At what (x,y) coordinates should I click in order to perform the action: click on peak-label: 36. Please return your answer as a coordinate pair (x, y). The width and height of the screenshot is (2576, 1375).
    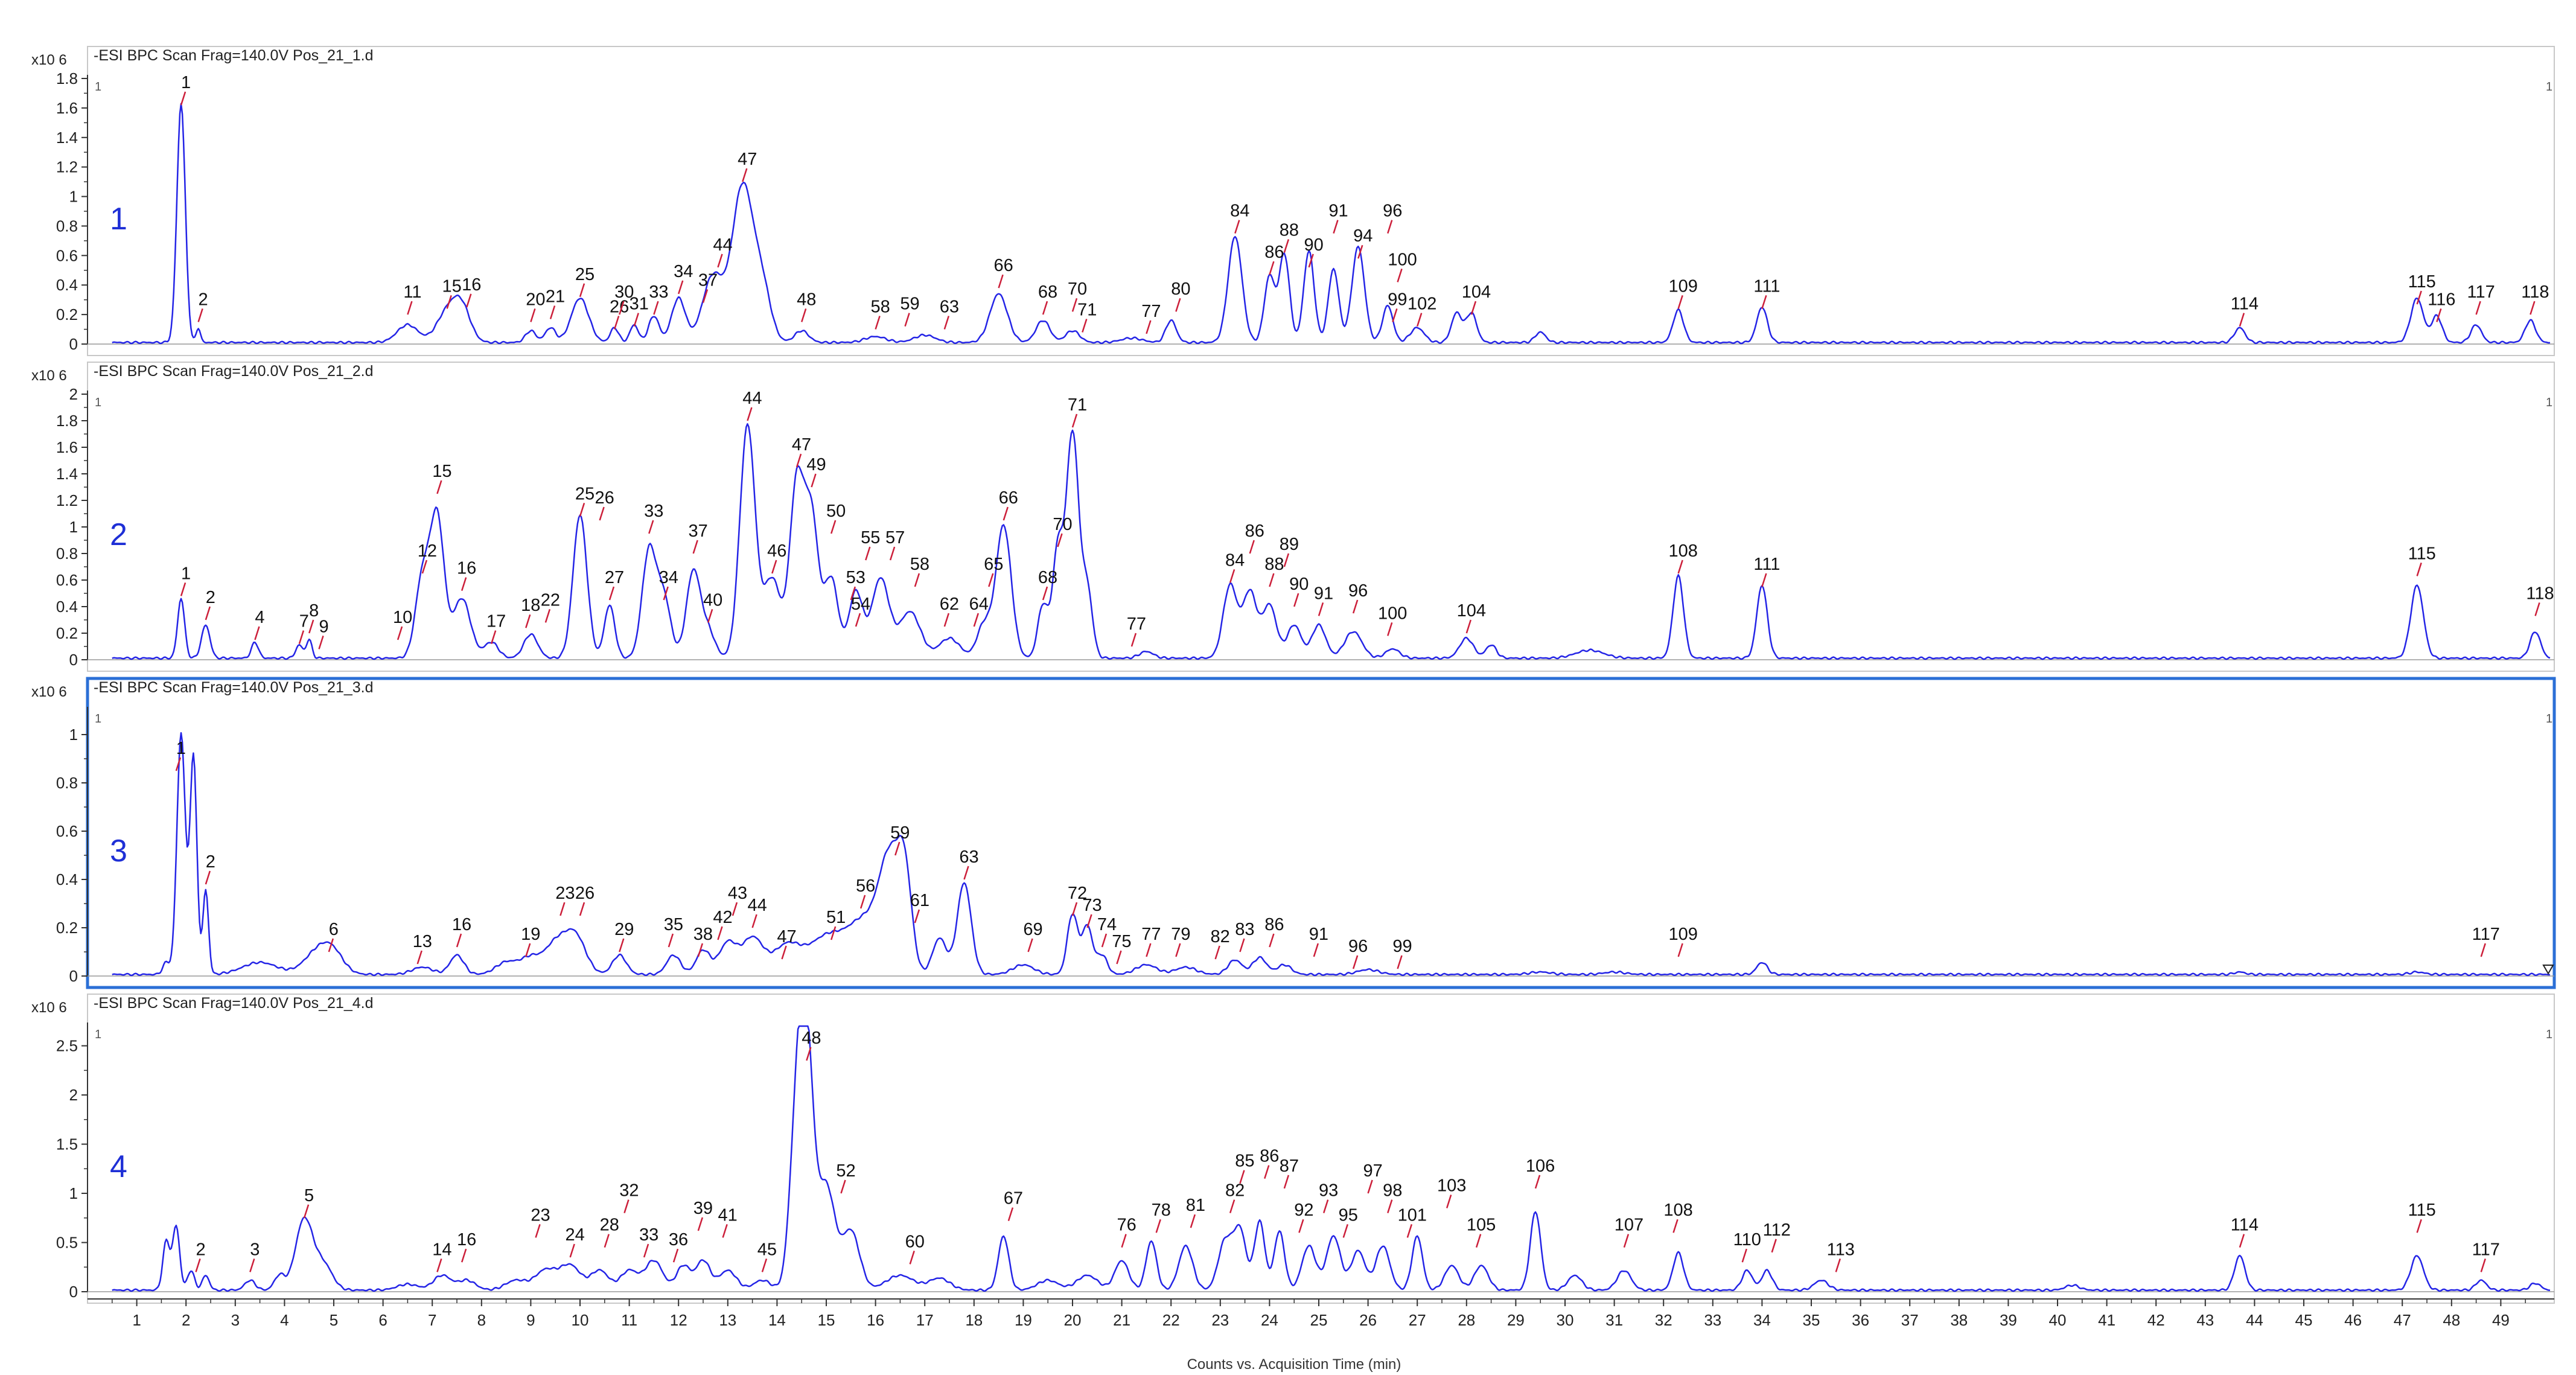
    Looking at the image, I should click on (678, 1240).